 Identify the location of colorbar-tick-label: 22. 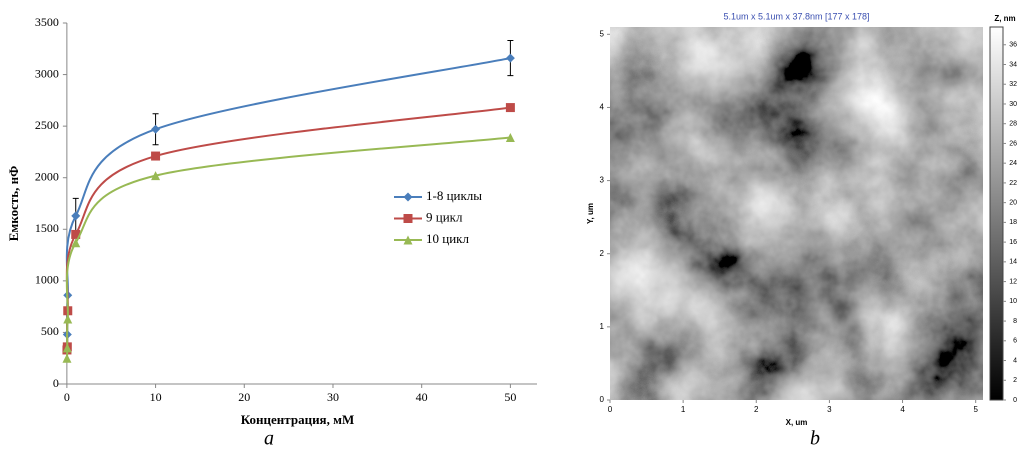
(1013, 183).